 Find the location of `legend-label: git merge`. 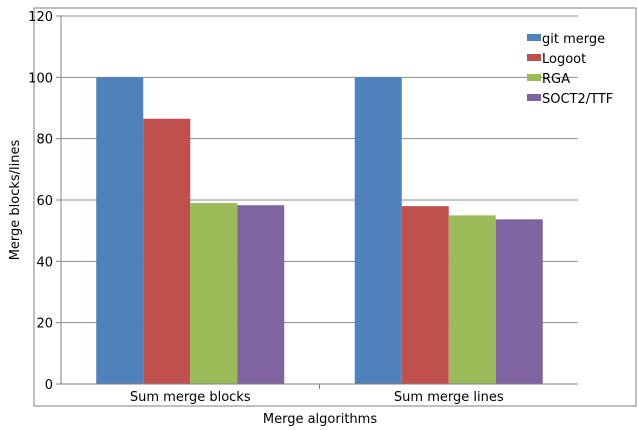

legend-label: git merge is located at coordinates (573, 39).